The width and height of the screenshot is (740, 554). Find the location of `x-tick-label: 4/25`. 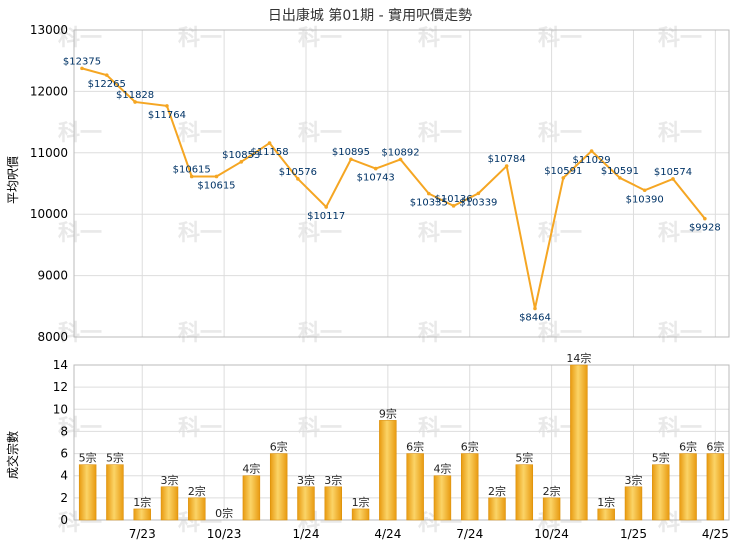

x-tick-label: 4/25 is located at coordinates (715, 534).